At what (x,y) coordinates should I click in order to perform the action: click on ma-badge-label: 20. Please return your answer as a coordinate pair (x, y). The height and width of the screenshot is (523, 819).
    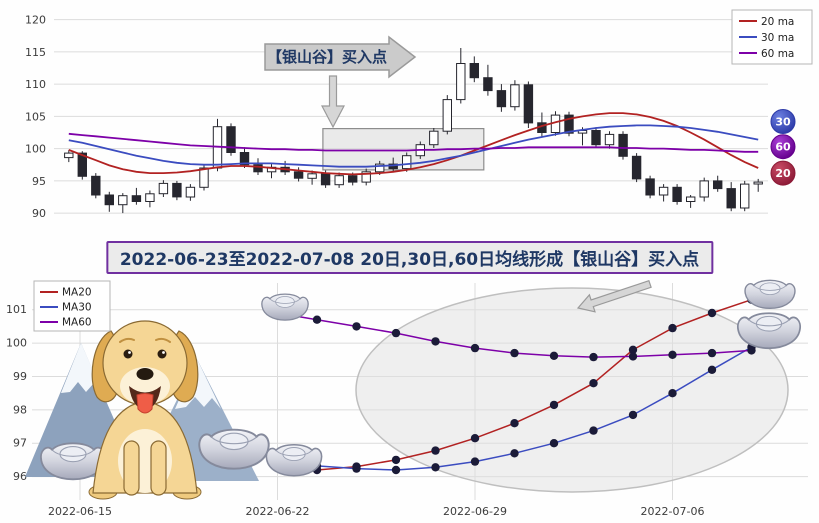
    Looking at the image, I should click on (783, 173).